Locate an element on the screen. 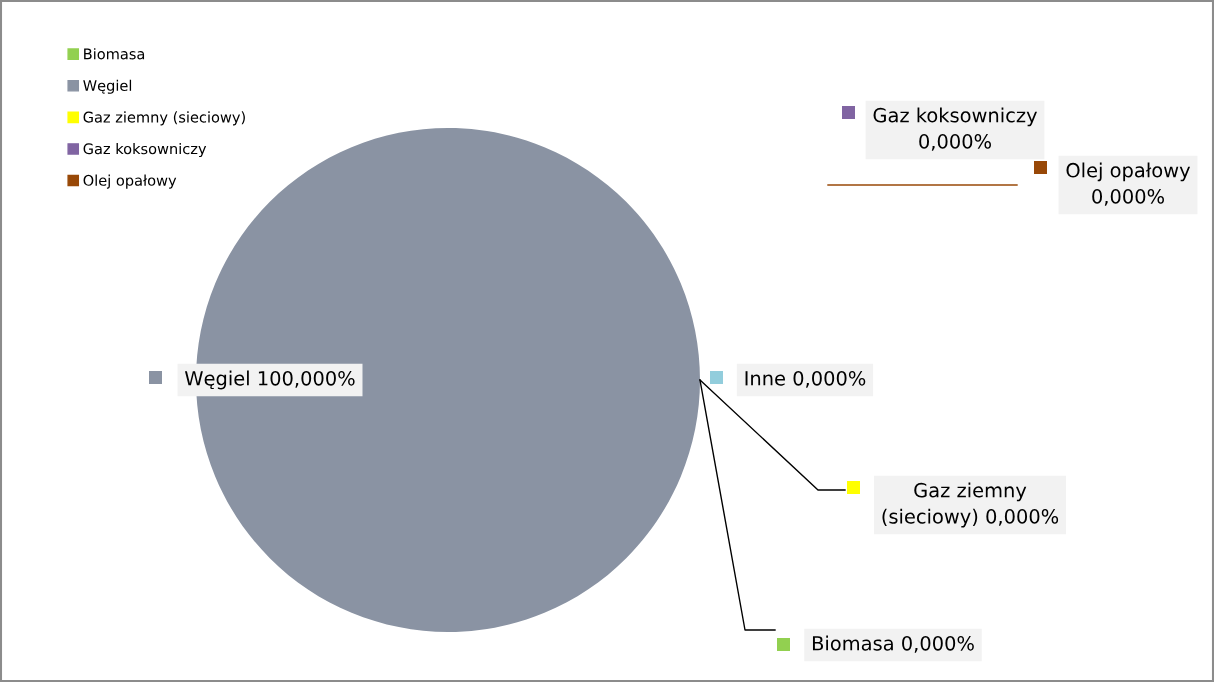  legend-label: Gaz ziemny (sieciowy) is located at coordinates (164, 118).